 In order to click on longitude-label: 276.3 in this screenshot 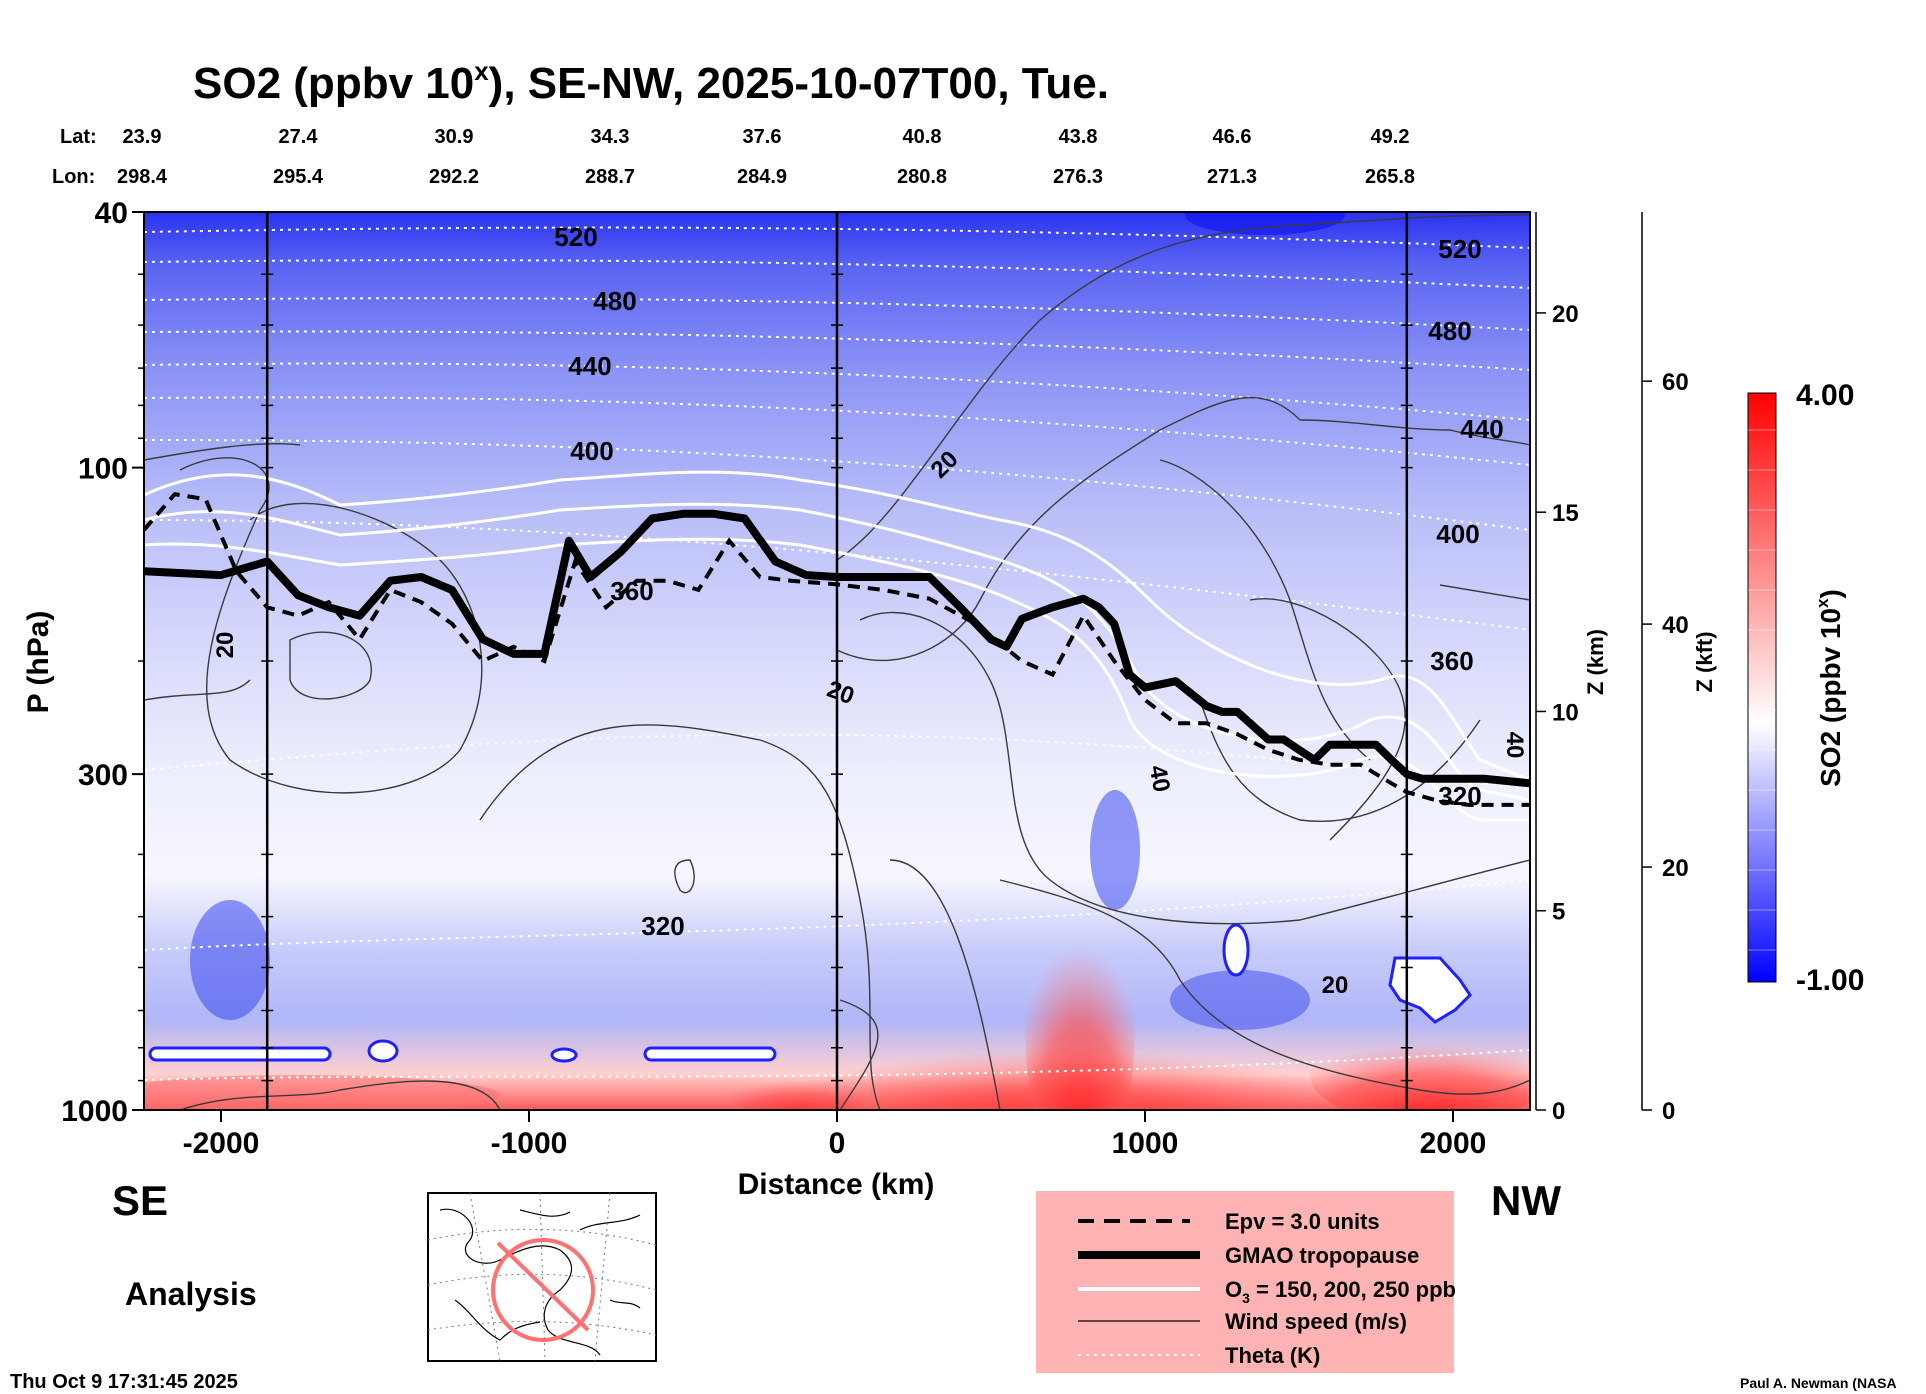, I will do `click(1078, 177)`.